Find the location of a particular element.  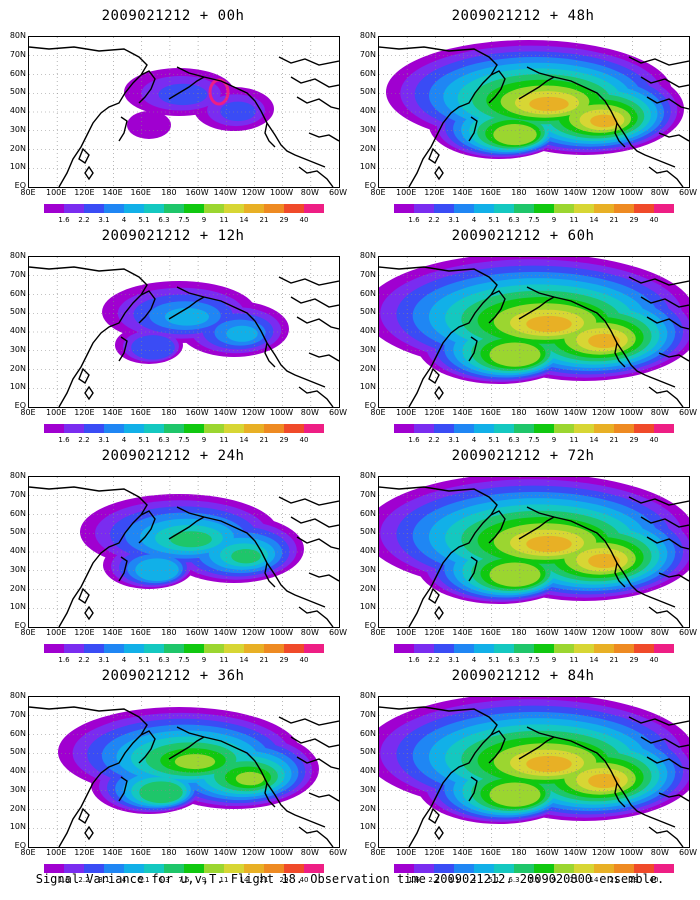

longitude-label: 140W is located at coordinates (225, 632).